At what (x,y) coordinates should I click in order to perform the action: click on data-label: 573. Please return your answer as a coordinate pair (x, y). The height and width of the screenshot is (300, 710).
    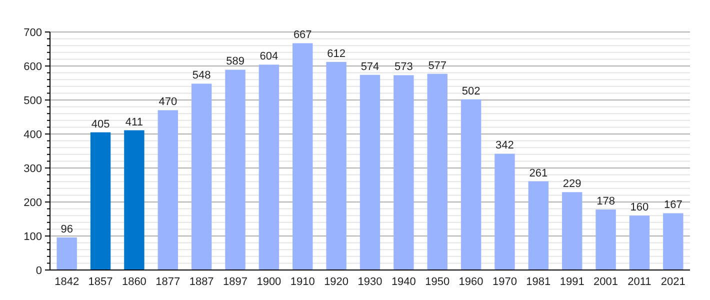
    Looking at the image, I should click on (403, 67).